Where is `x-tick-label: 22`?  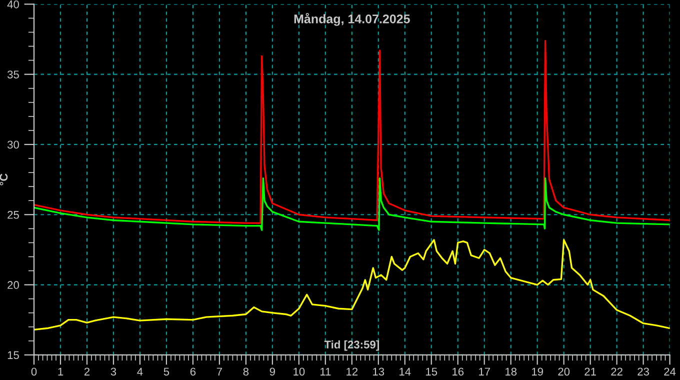 x-tick-label: 22 is located at coordinates (616, 372).